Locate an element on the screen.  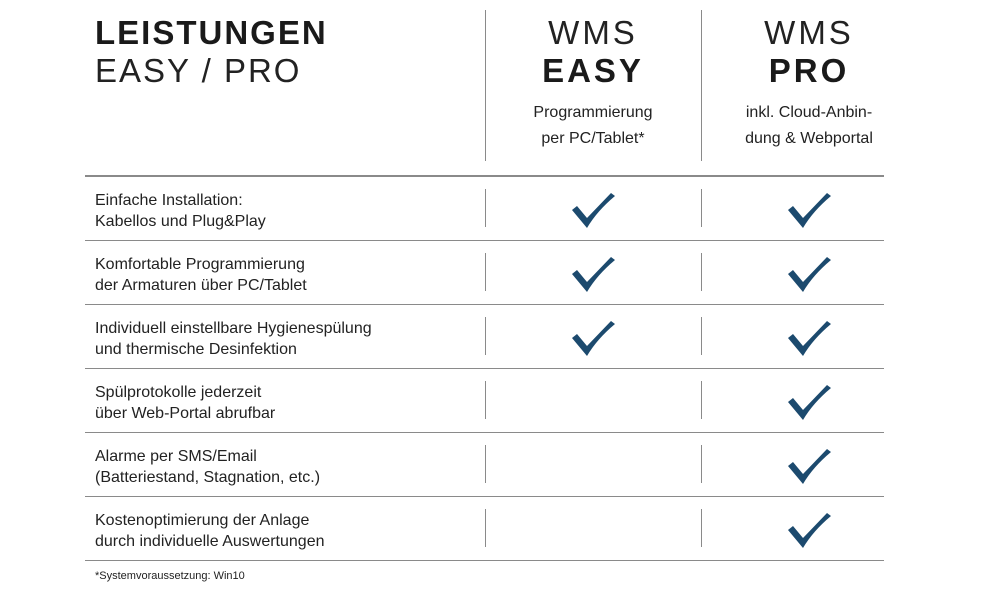
column-description-line: inkl. Cloud-Anbin- is located at coordinates (809, 112).